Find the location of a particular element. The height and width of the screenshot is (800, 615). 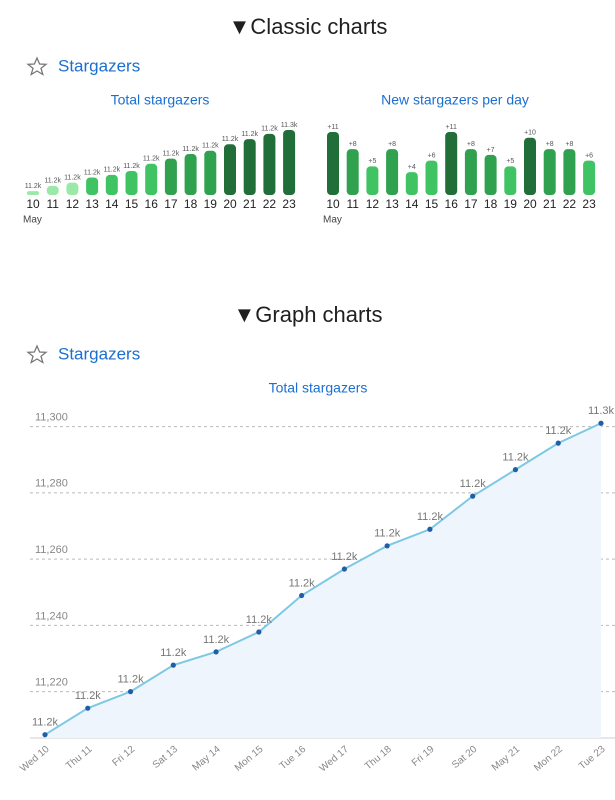

x-tick-label: Thu 18 is located at coordinates (378, 758).